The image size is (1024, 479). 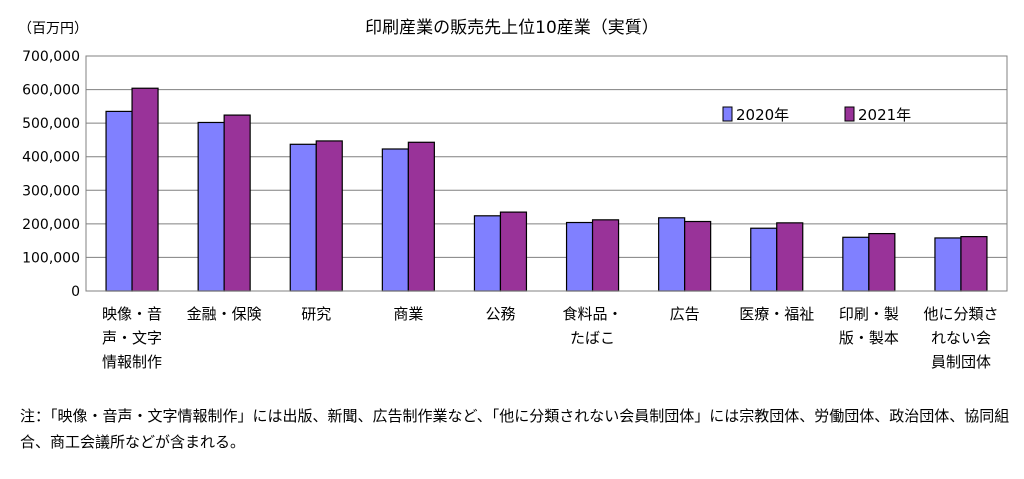 What do you see at coordinates (51, 191) in the screenshot?
I see `y-tick-label: 300,000` at bounding box center [51, 191].